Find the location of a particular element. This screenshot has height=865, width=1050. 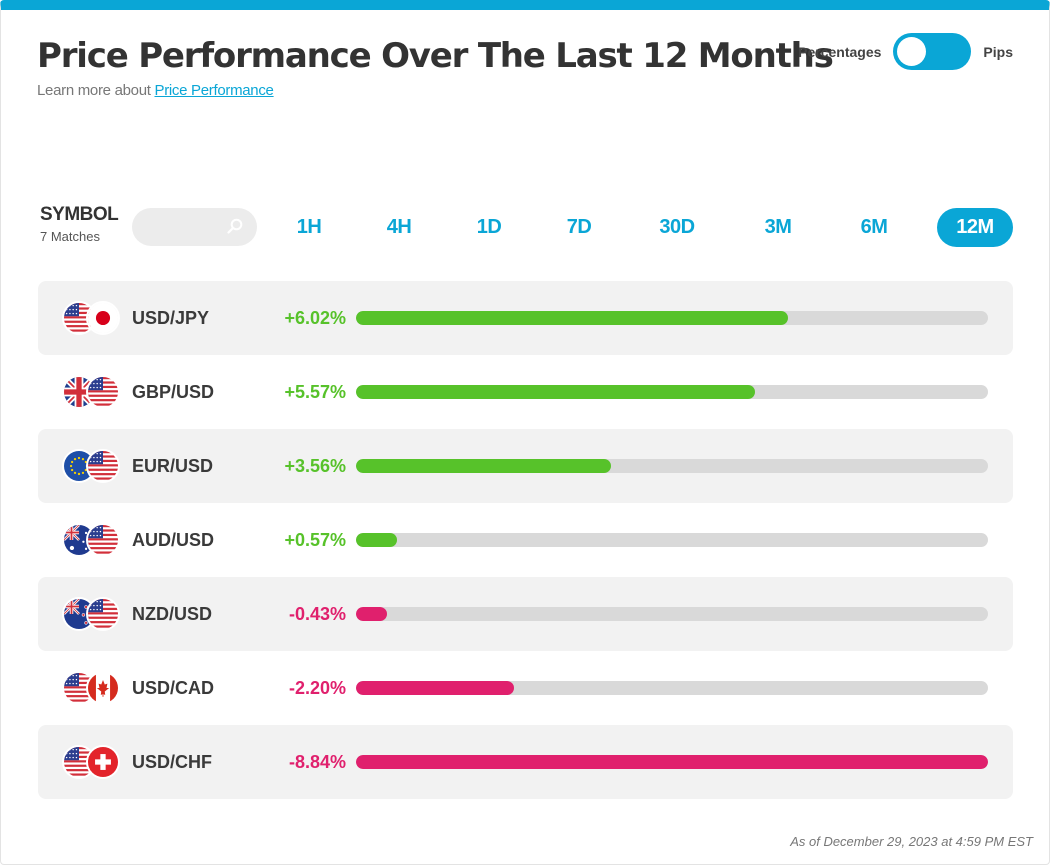

performance-row: NZD/USD -0.43% is located at coordinates (525, 614).